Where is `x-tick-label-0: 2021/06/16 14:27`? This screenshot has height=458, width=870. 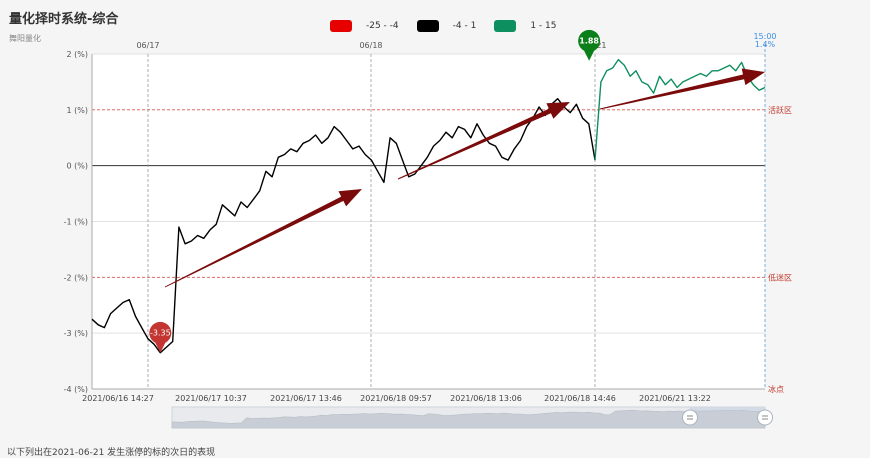
x-tick-label-0: 2021/06/16 14:27 is located at coordinates (118, 398).